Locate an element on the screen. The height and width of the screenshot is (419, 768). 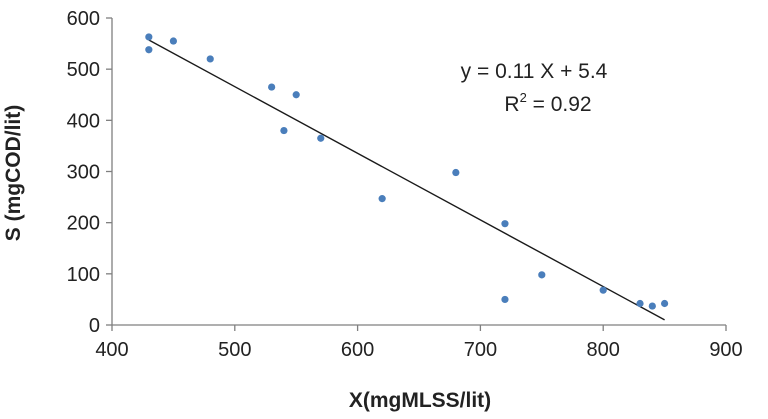
y-axis: 0 100 200 300 400 500 600 is located at coordinates (90, 172).